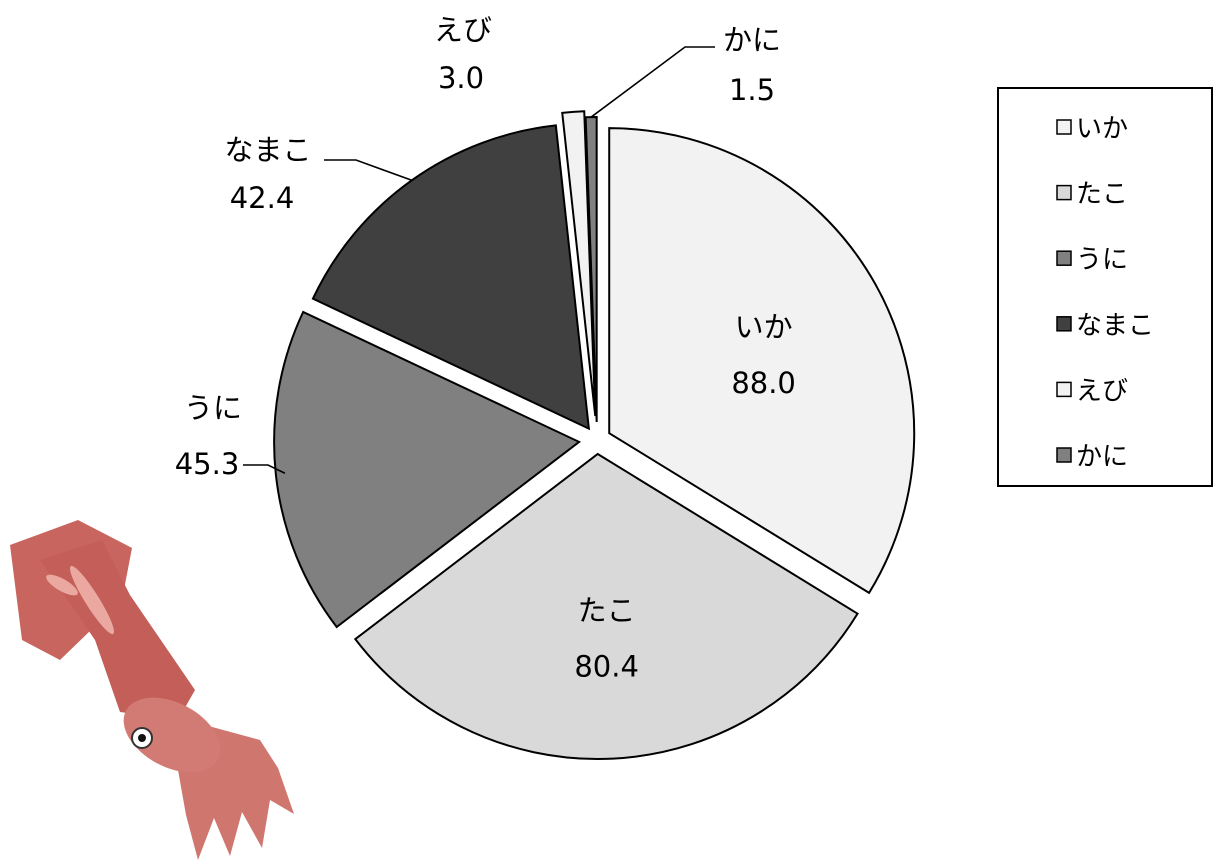  I want to click on data-label-value-6: 1.5, so click(752, 90).